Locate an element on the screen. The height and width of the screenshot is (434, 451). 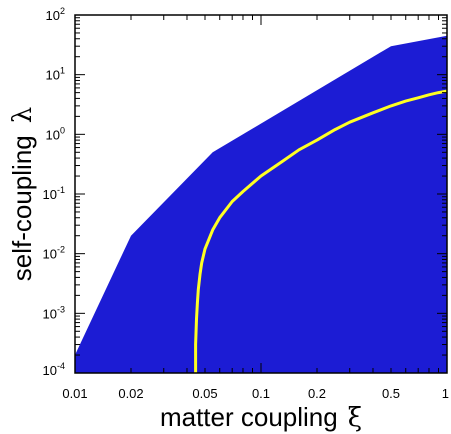
y-tick-label: 10⁻³ is located at coordinates (54, 312).